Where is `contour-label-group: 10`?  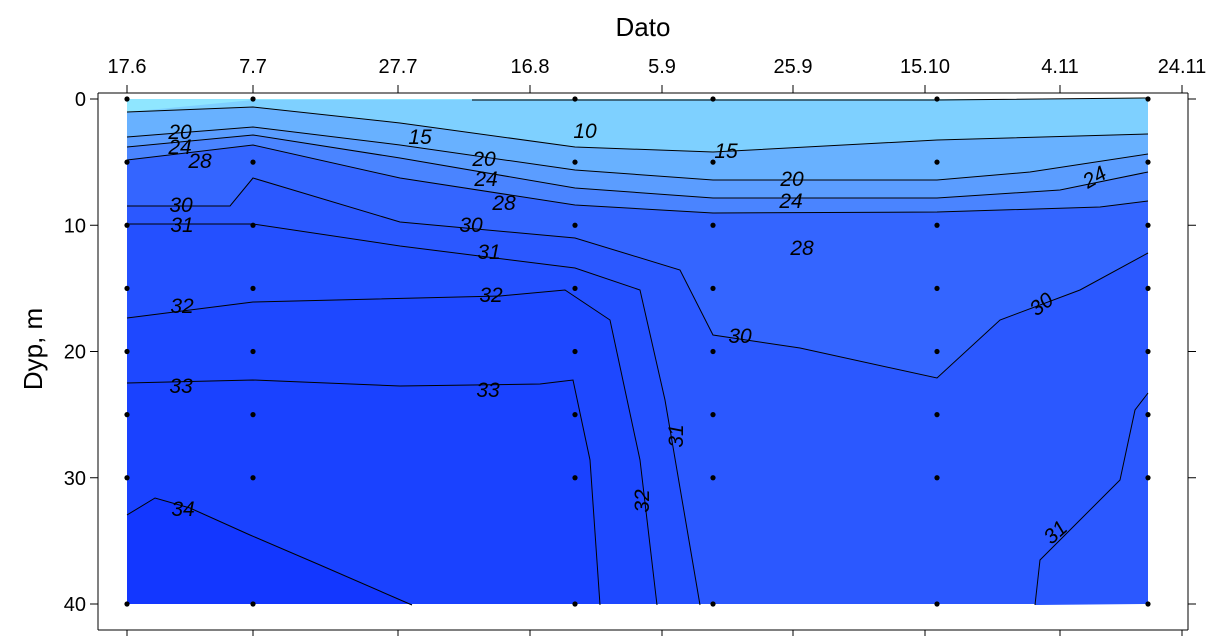 contour-label-group: 10 is located at coordinates (585, 131).